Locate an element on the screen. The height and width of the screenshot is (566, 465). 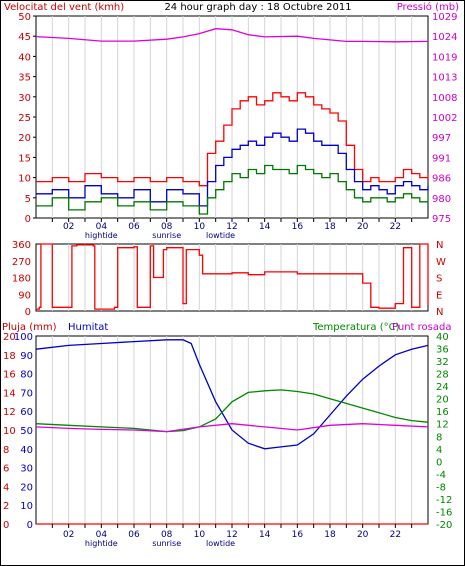
humidity-y-tick-label: 30 is located at coordinates (26, 469).